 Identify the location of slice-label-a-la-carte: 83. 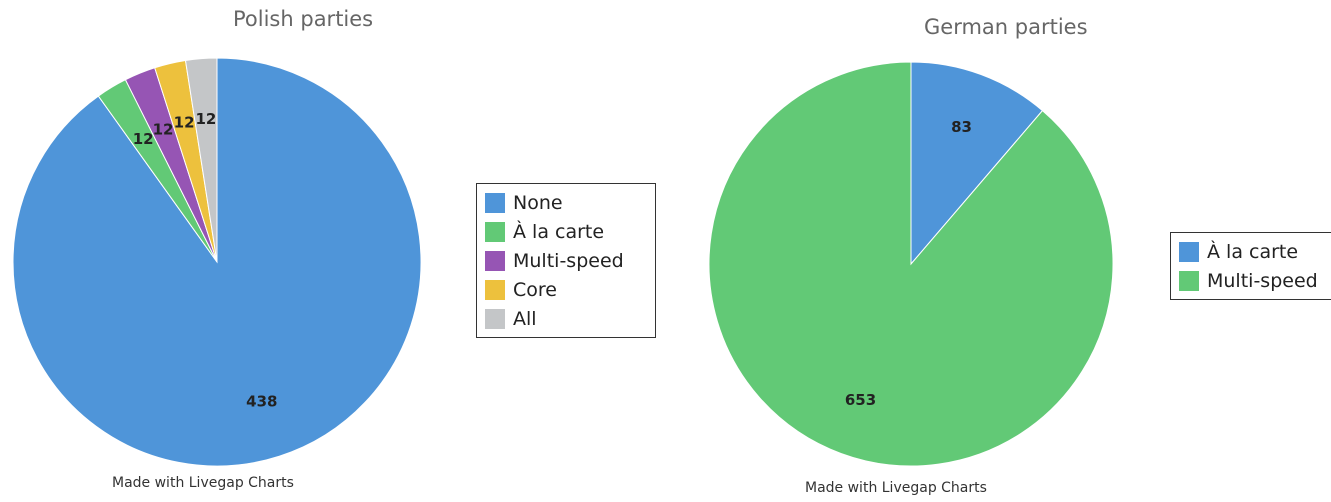
(961, 127).